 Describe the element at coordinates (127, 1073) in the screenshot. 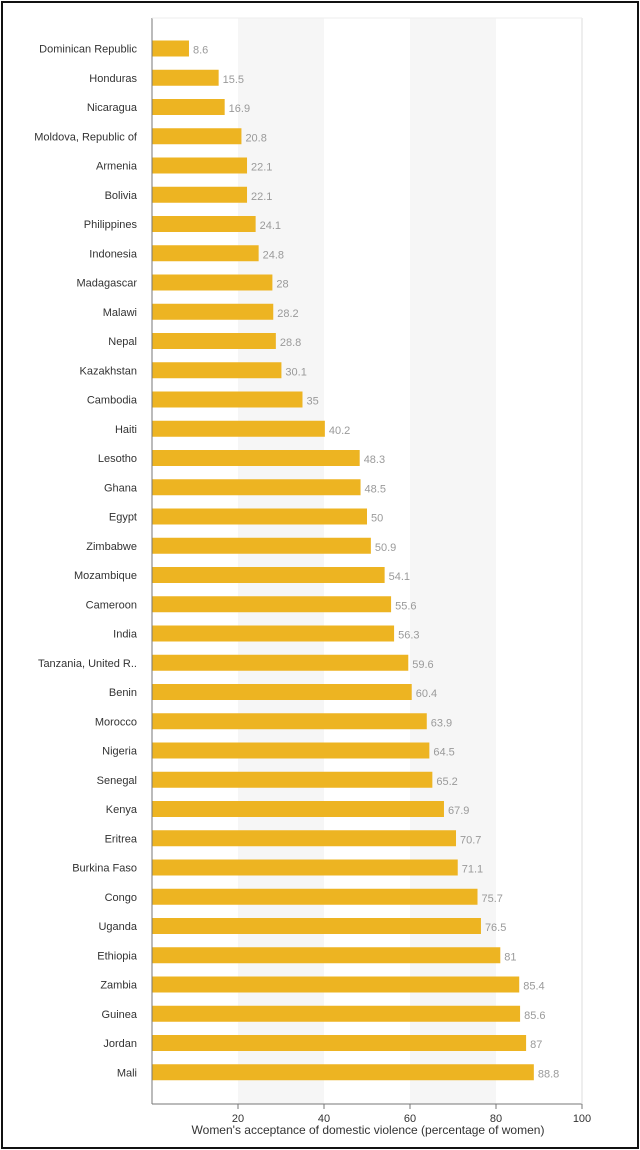

I see `category-label: Mali` at that location.